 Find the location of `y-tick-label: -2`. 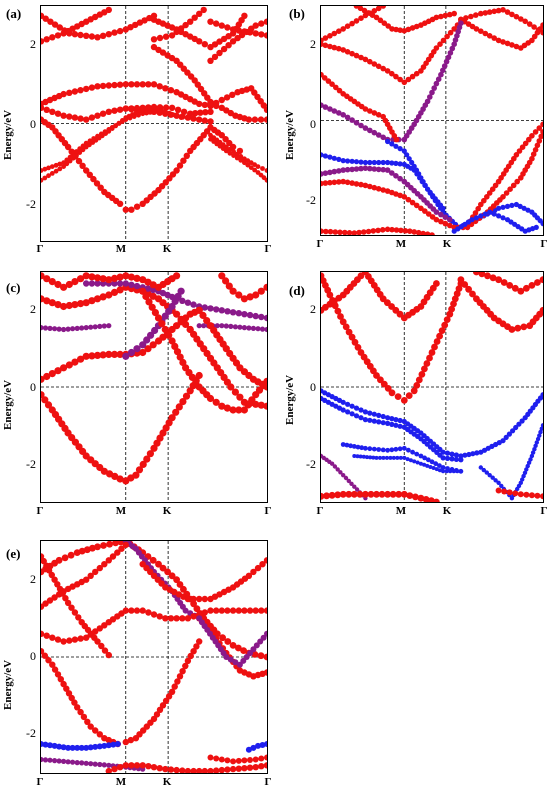

y-tick-label: -2 is located at coordinates (311, 464).